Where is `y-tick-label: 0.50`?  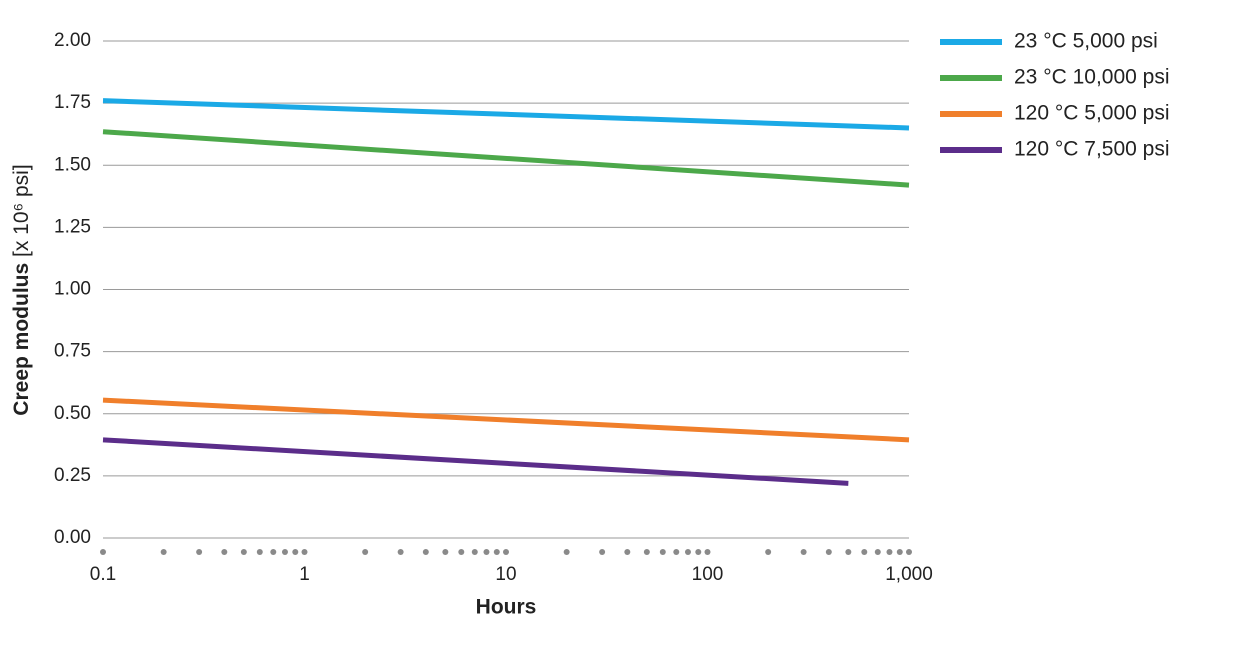 y-tick-label: 0.50 is located at coordinates (72, 413).